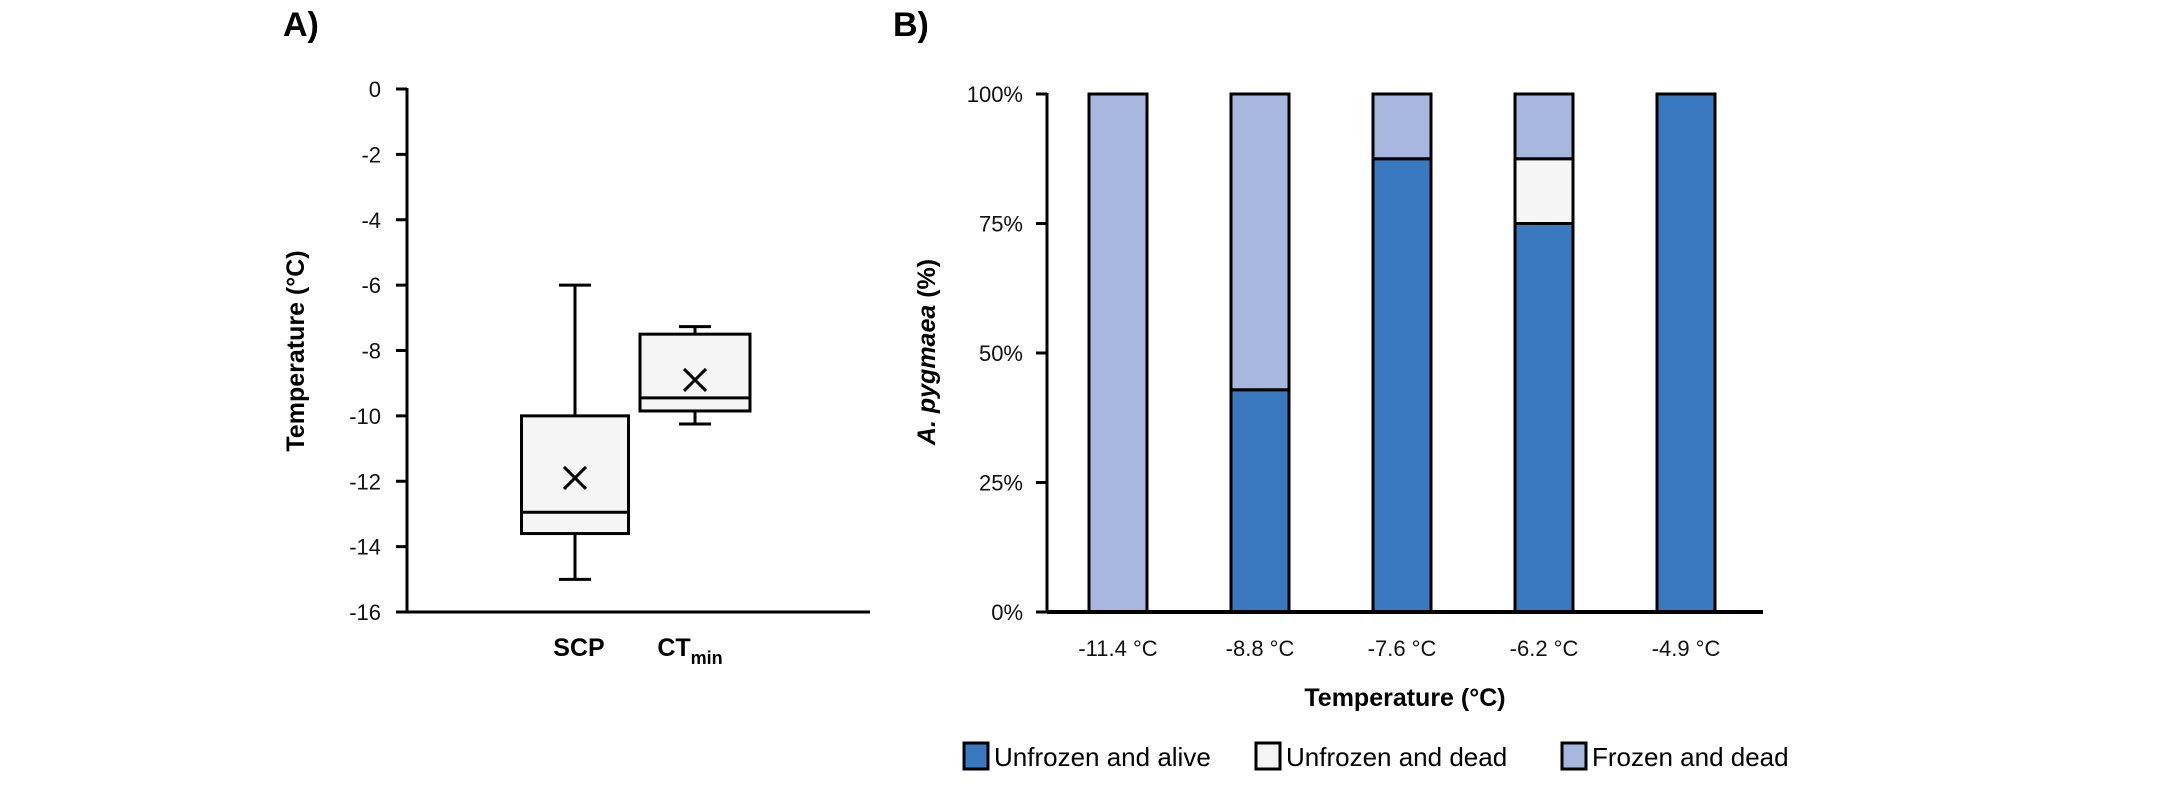 The width and height of the screenshot is (2179, 789). What do you see at coordinates (365, 547) in the screenshot?
I see `panel-a-y-tick-label: -14` at bounding box center [365, 547].